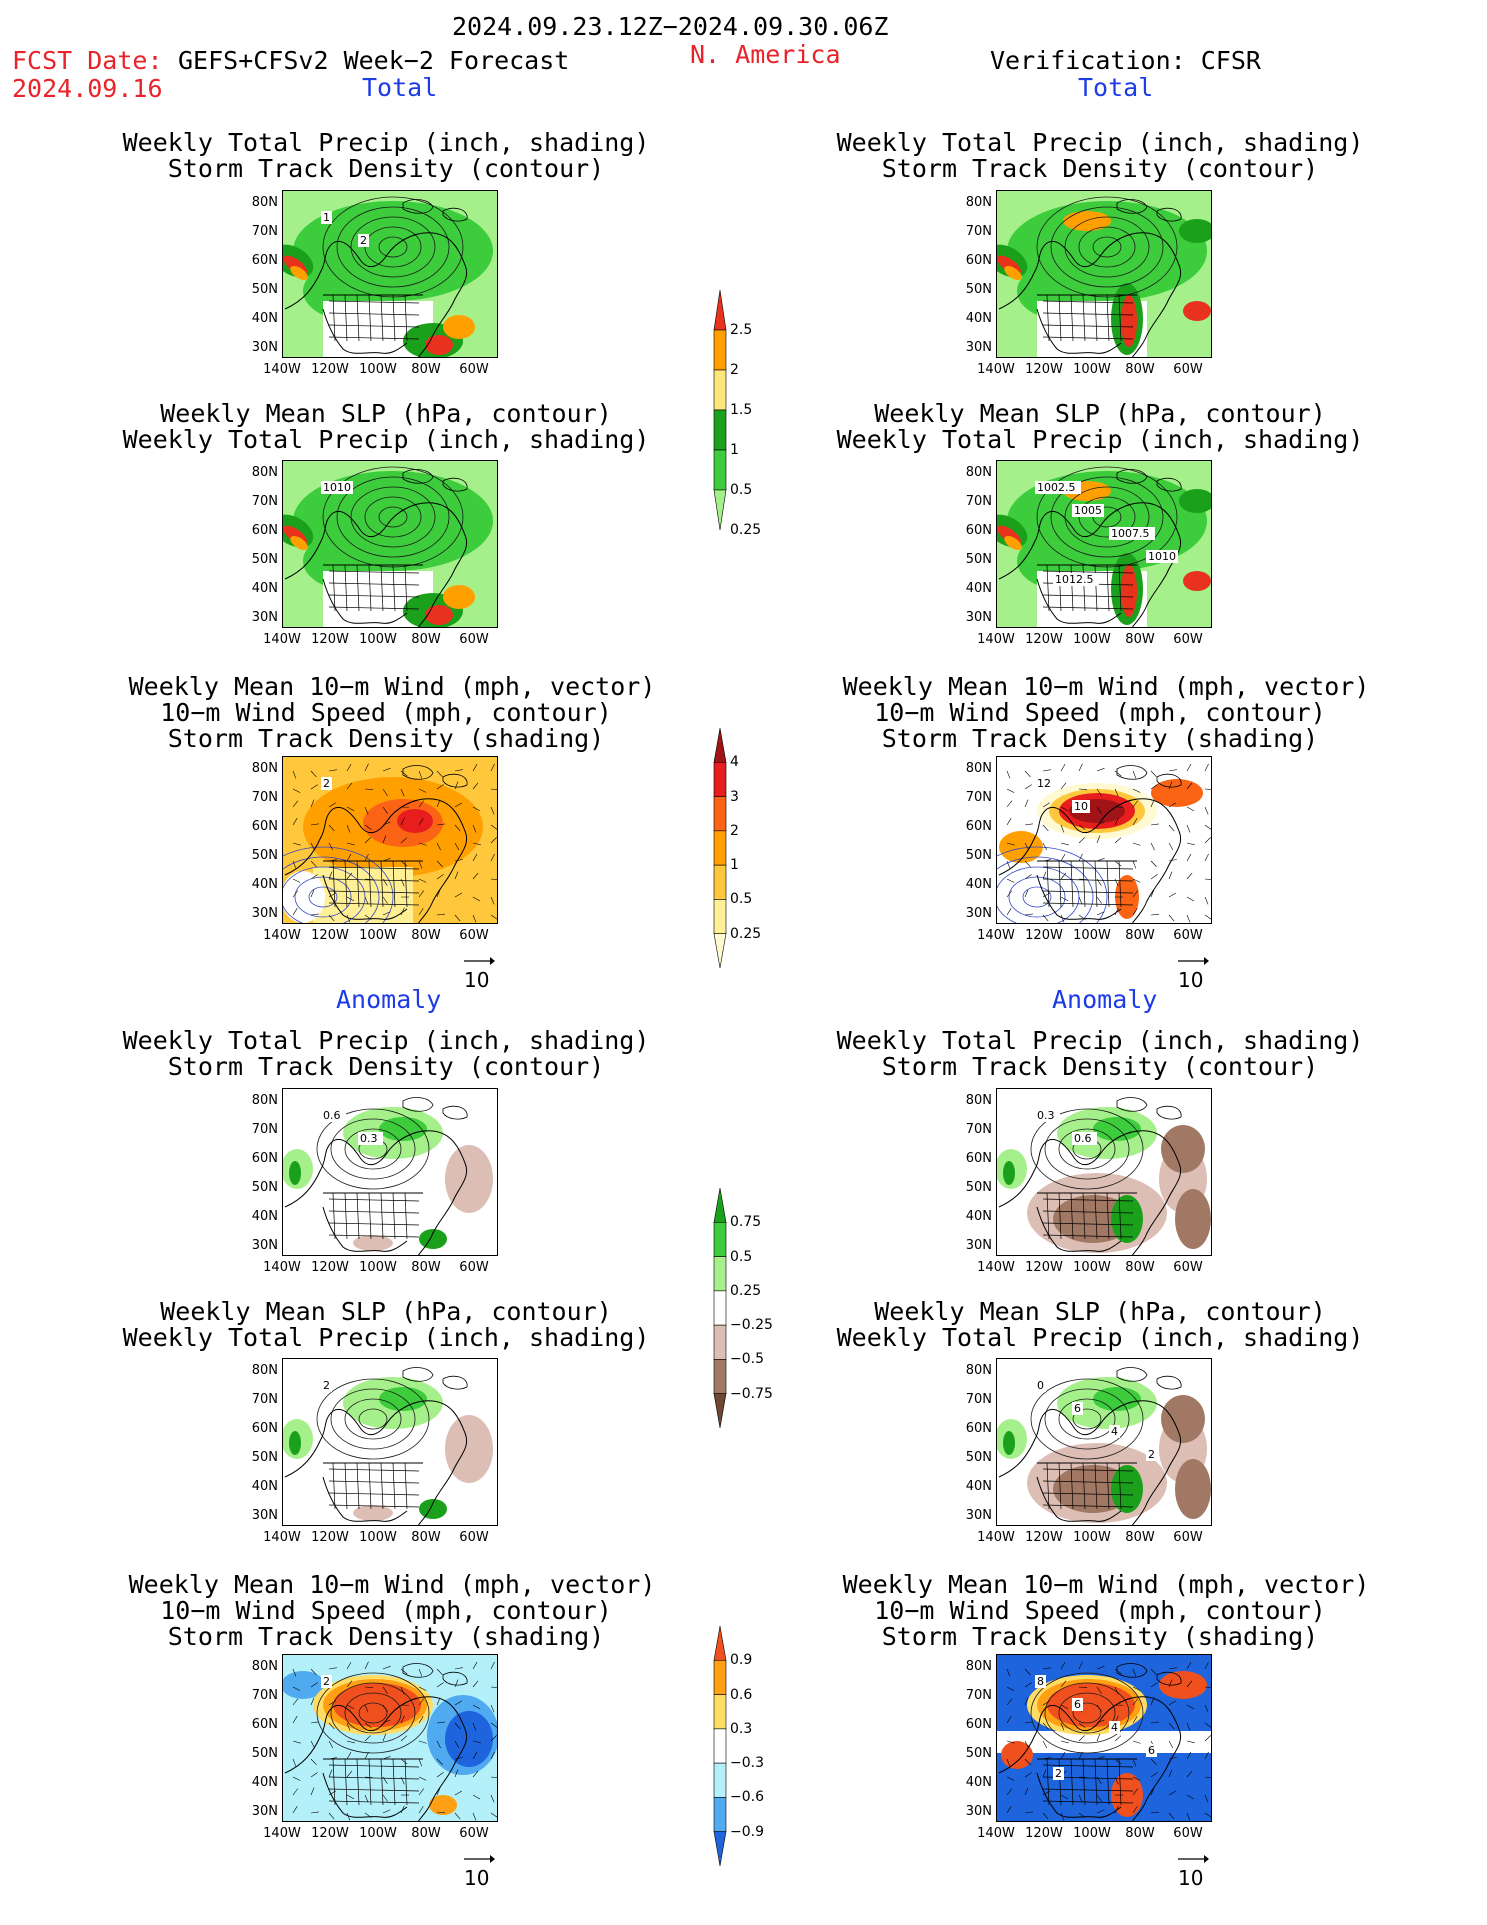 Image resolution: width=1487 pixels, height=1925 pixels. Describe the element at coordinates (386, 1337) in the screenshot. I see `title-fcst-anom-slp-2: Weekly Total Precip (inch, shading)` at that location.